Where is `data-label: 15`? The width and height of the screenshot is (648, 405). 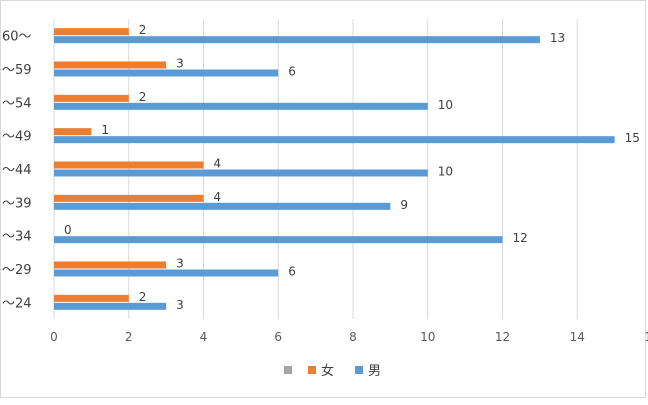 data-label: 15 is located at coordinates (632, 138).